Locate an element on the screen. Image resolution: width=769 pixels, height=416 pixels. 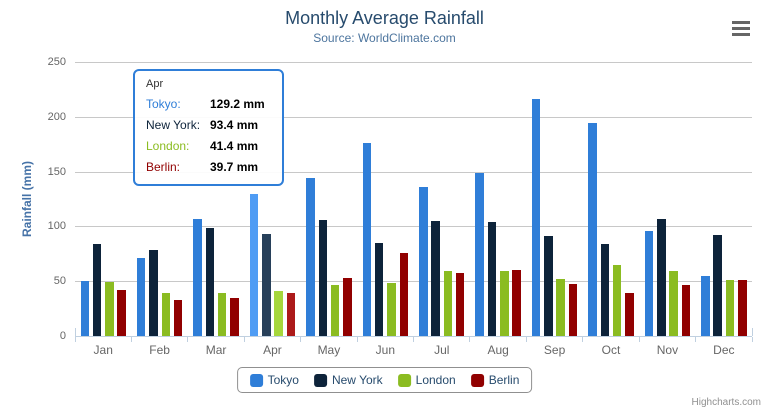
bar-london-dec is located at coordinates (730, 307).